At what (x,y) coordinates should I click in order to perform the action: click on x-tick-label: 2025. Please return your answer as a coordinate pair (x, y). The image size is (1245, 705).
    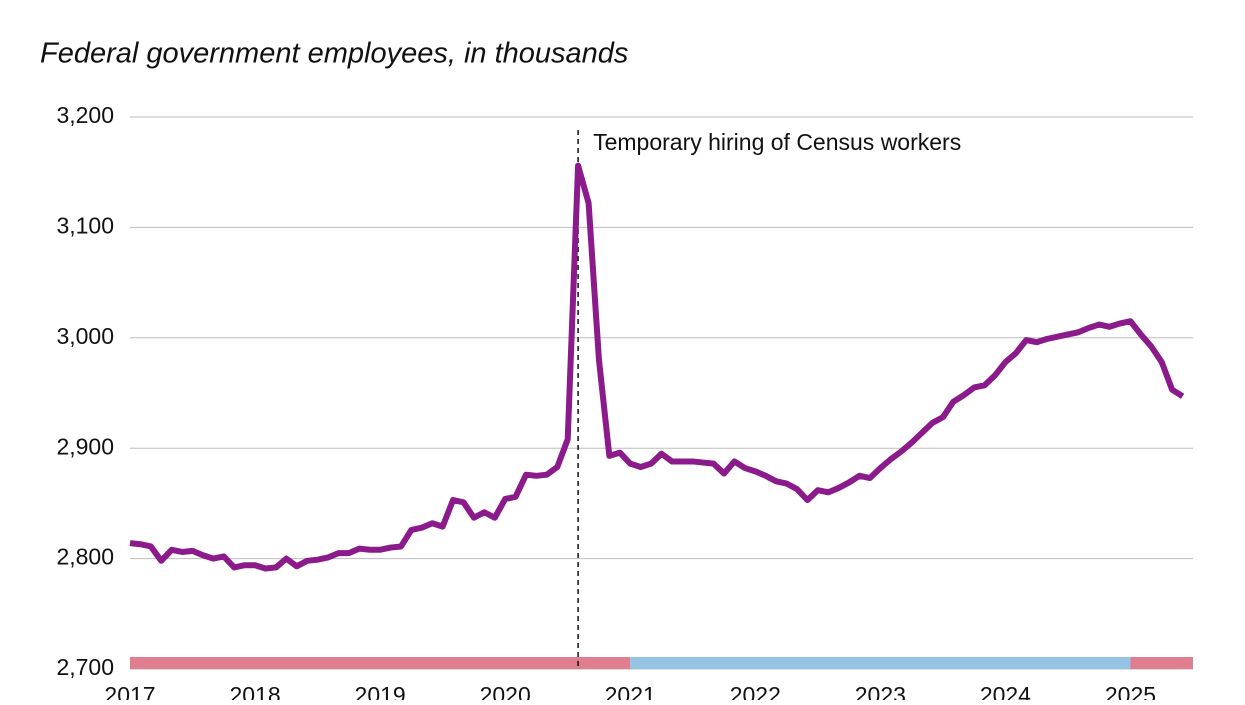
    Looking at the image, I should click on (1130, 691).